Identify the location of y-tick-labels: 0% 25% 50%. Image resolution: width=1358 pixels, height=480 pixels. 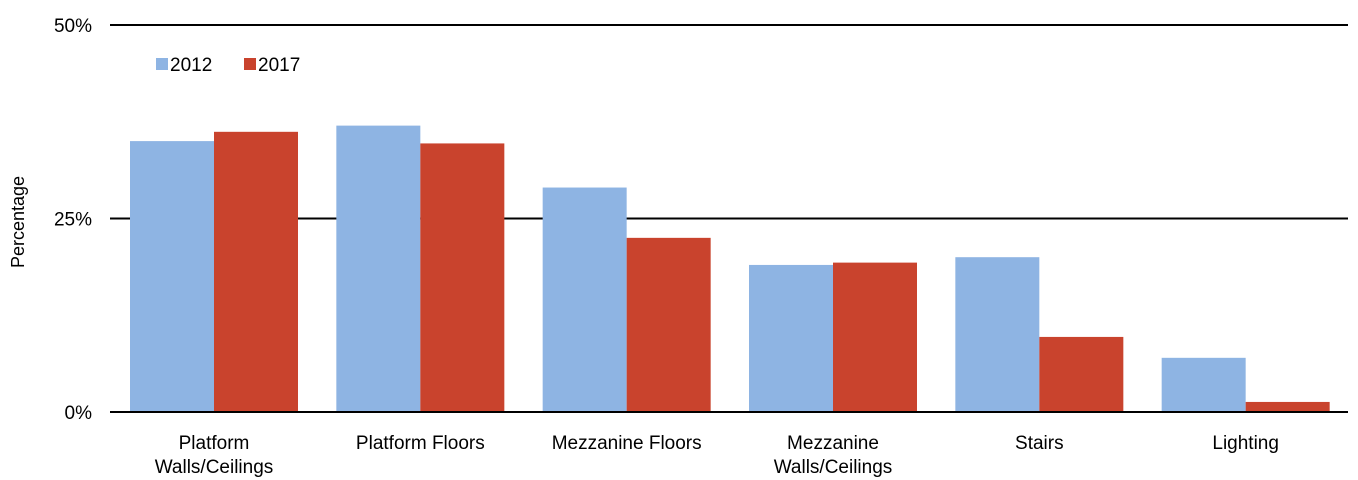
(73, 220).